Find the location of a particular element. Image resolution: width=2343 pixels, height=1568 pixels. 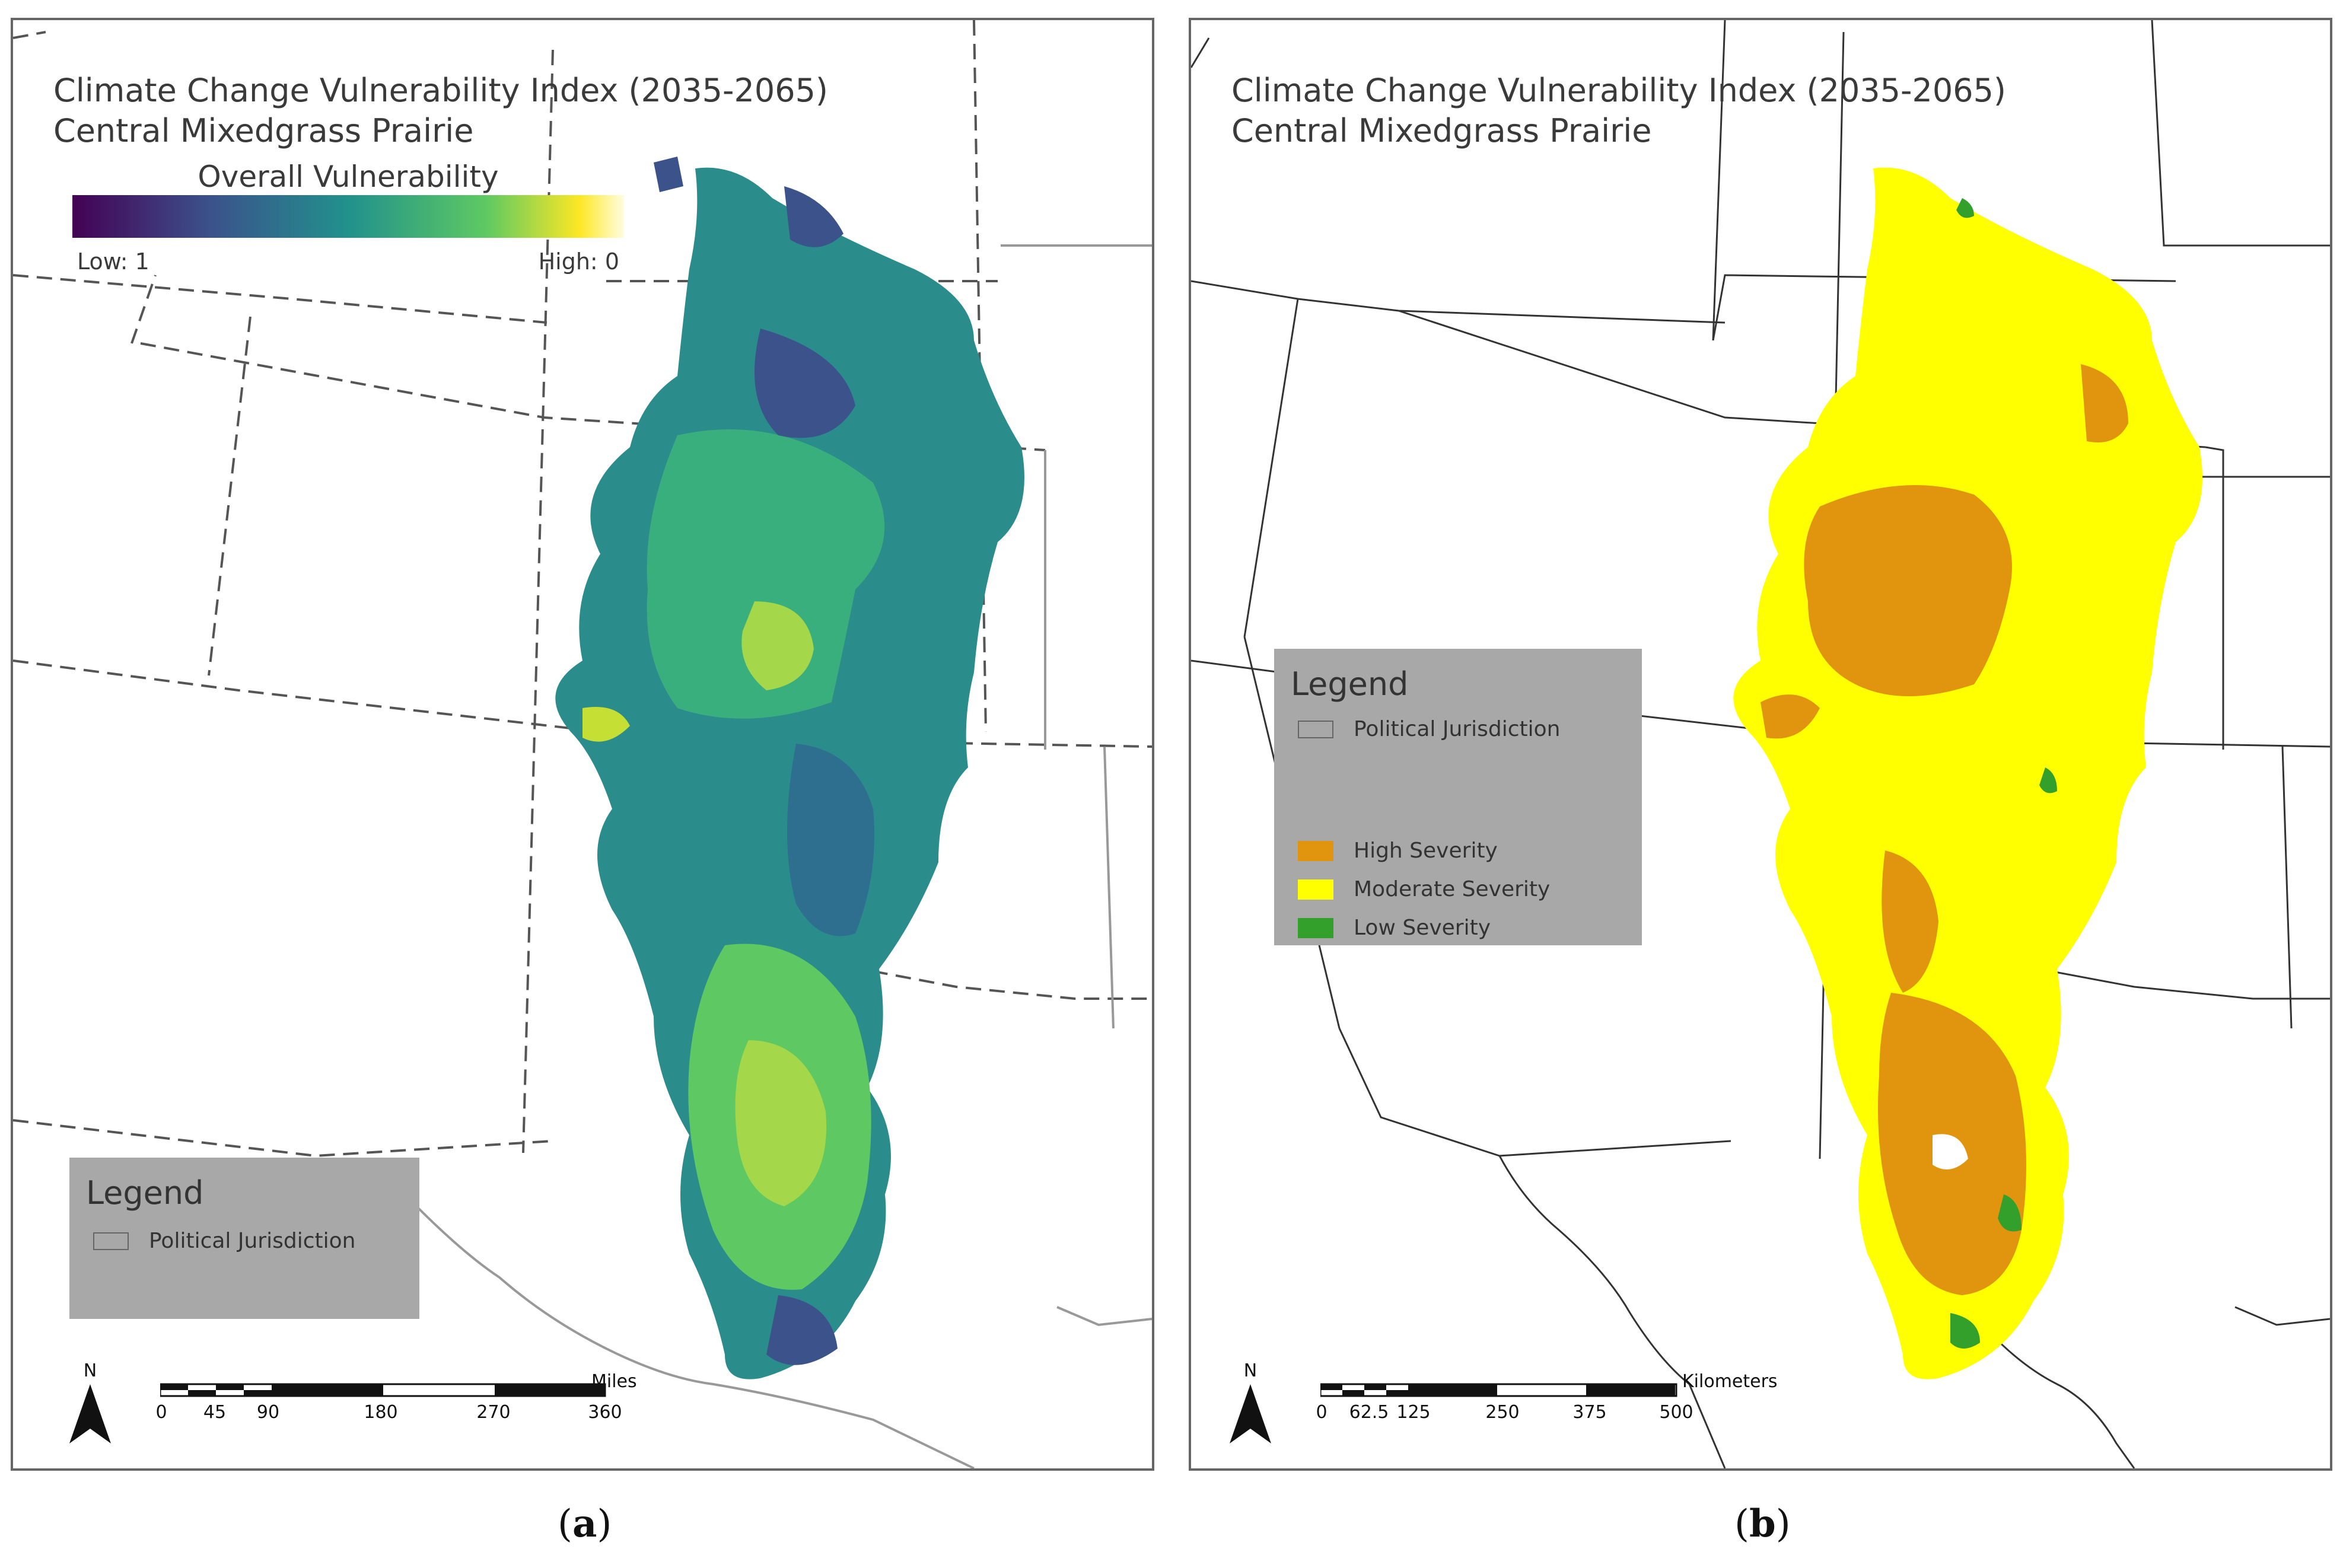

caption-letter: a is located at coordinates (584, 1524).